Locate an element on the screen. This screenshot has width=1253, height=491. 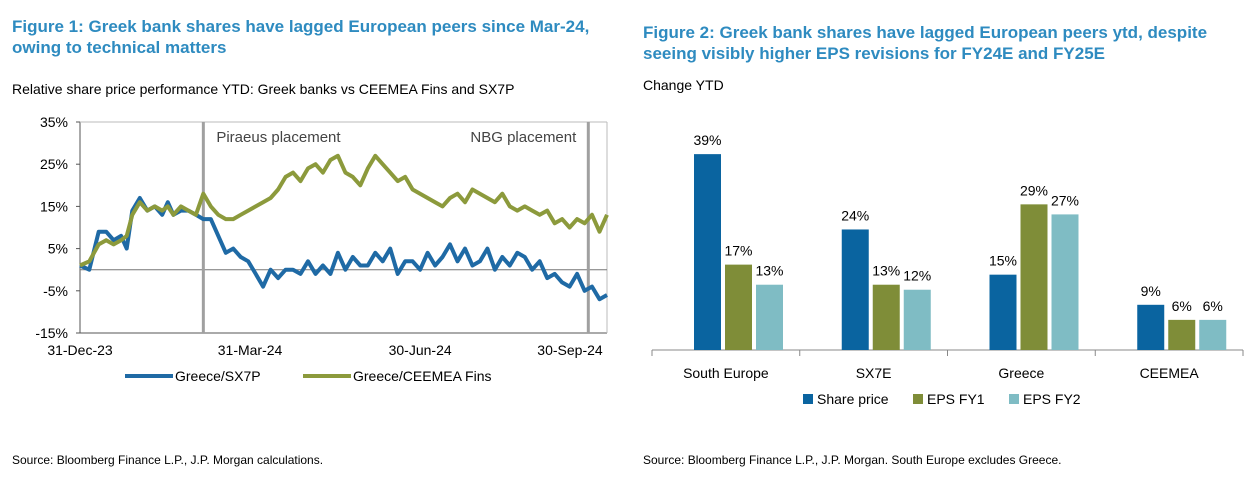
category-label: Greece is located at coordinates (1021, 373).